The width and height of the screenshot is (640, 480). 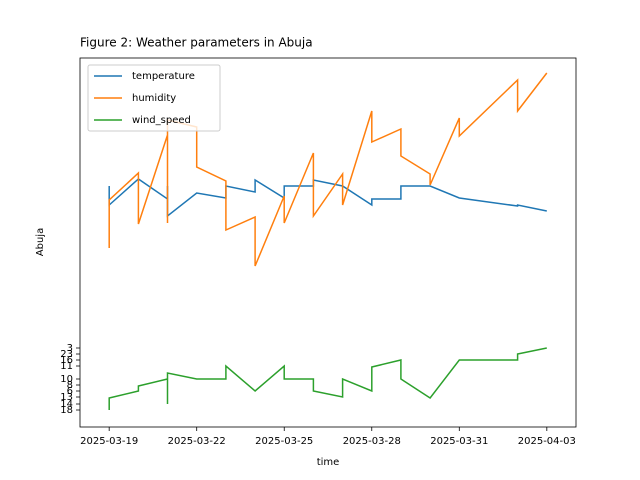 I want to click on y-tick-label: 16, so click(x=66, y=360).